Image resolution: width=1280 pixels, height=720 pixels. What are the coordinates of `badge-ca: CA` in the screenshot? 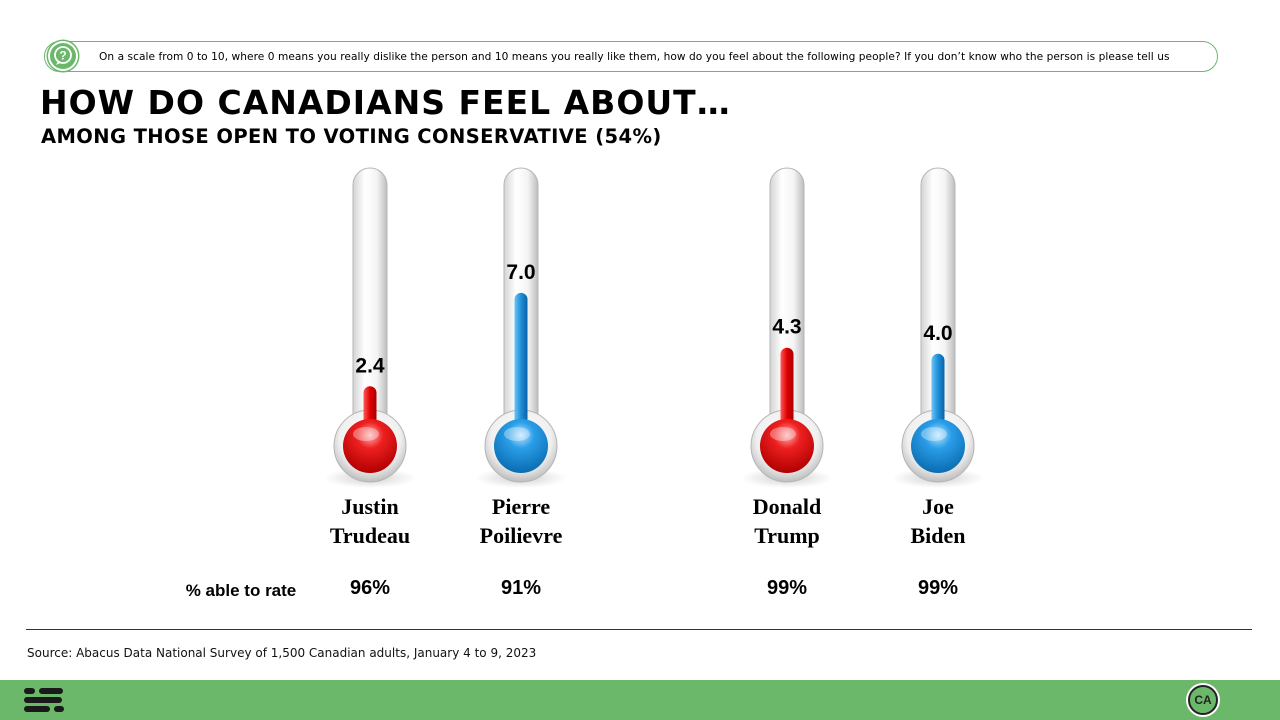 It's located at (1203, 700).